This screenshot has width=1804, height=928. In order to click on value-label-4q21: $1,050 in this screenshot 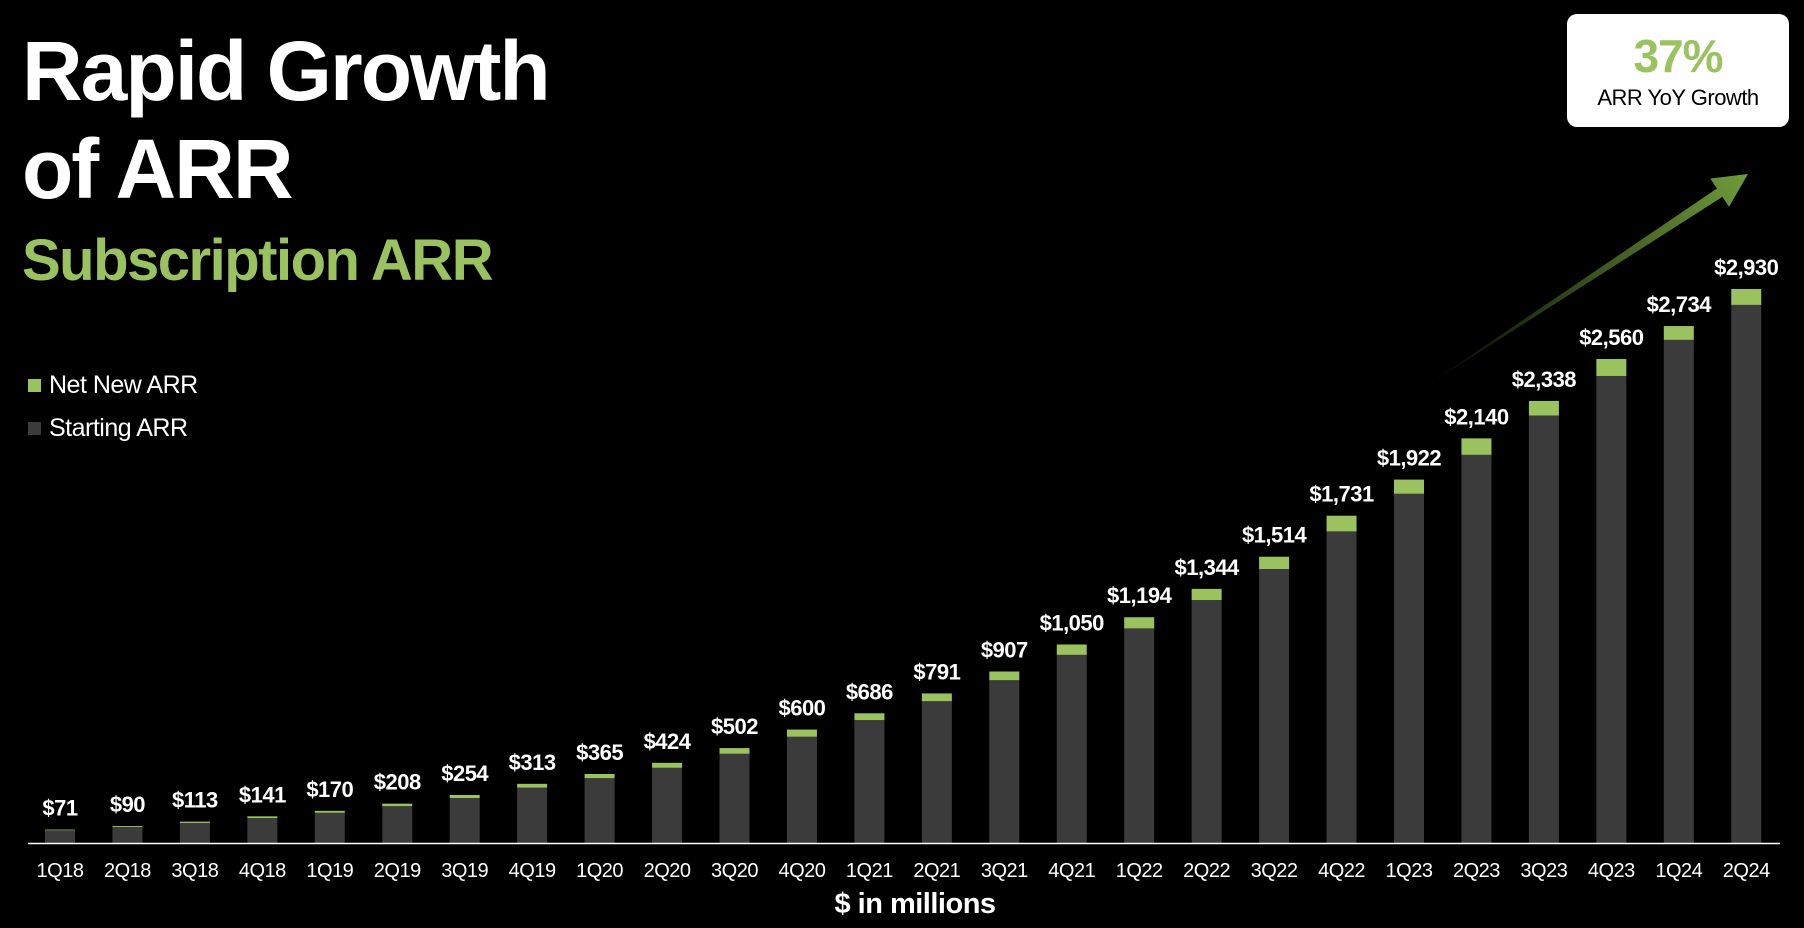, I will do `click(1072, 622)`.